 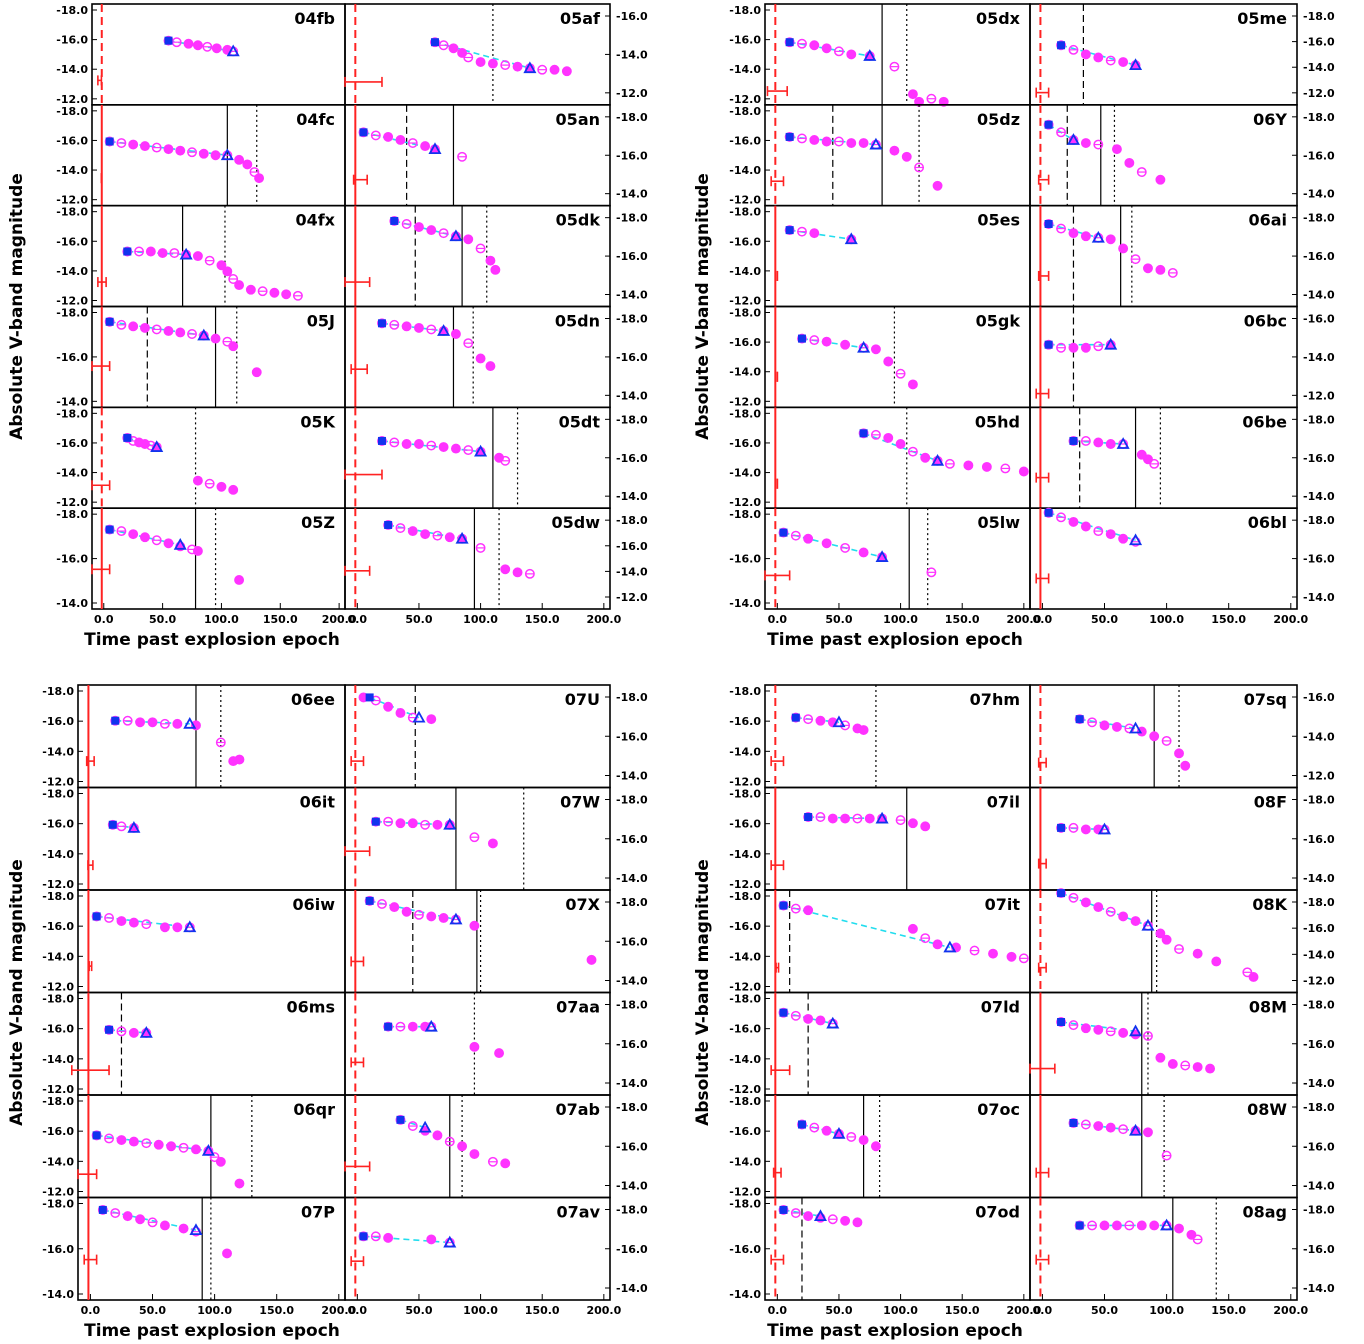 What do you see at coordinates (496, 941) in the screenshot?
I see `panel-07X: 07X -18.0 -16.0 -14.0` at bounding box center [496, 941].